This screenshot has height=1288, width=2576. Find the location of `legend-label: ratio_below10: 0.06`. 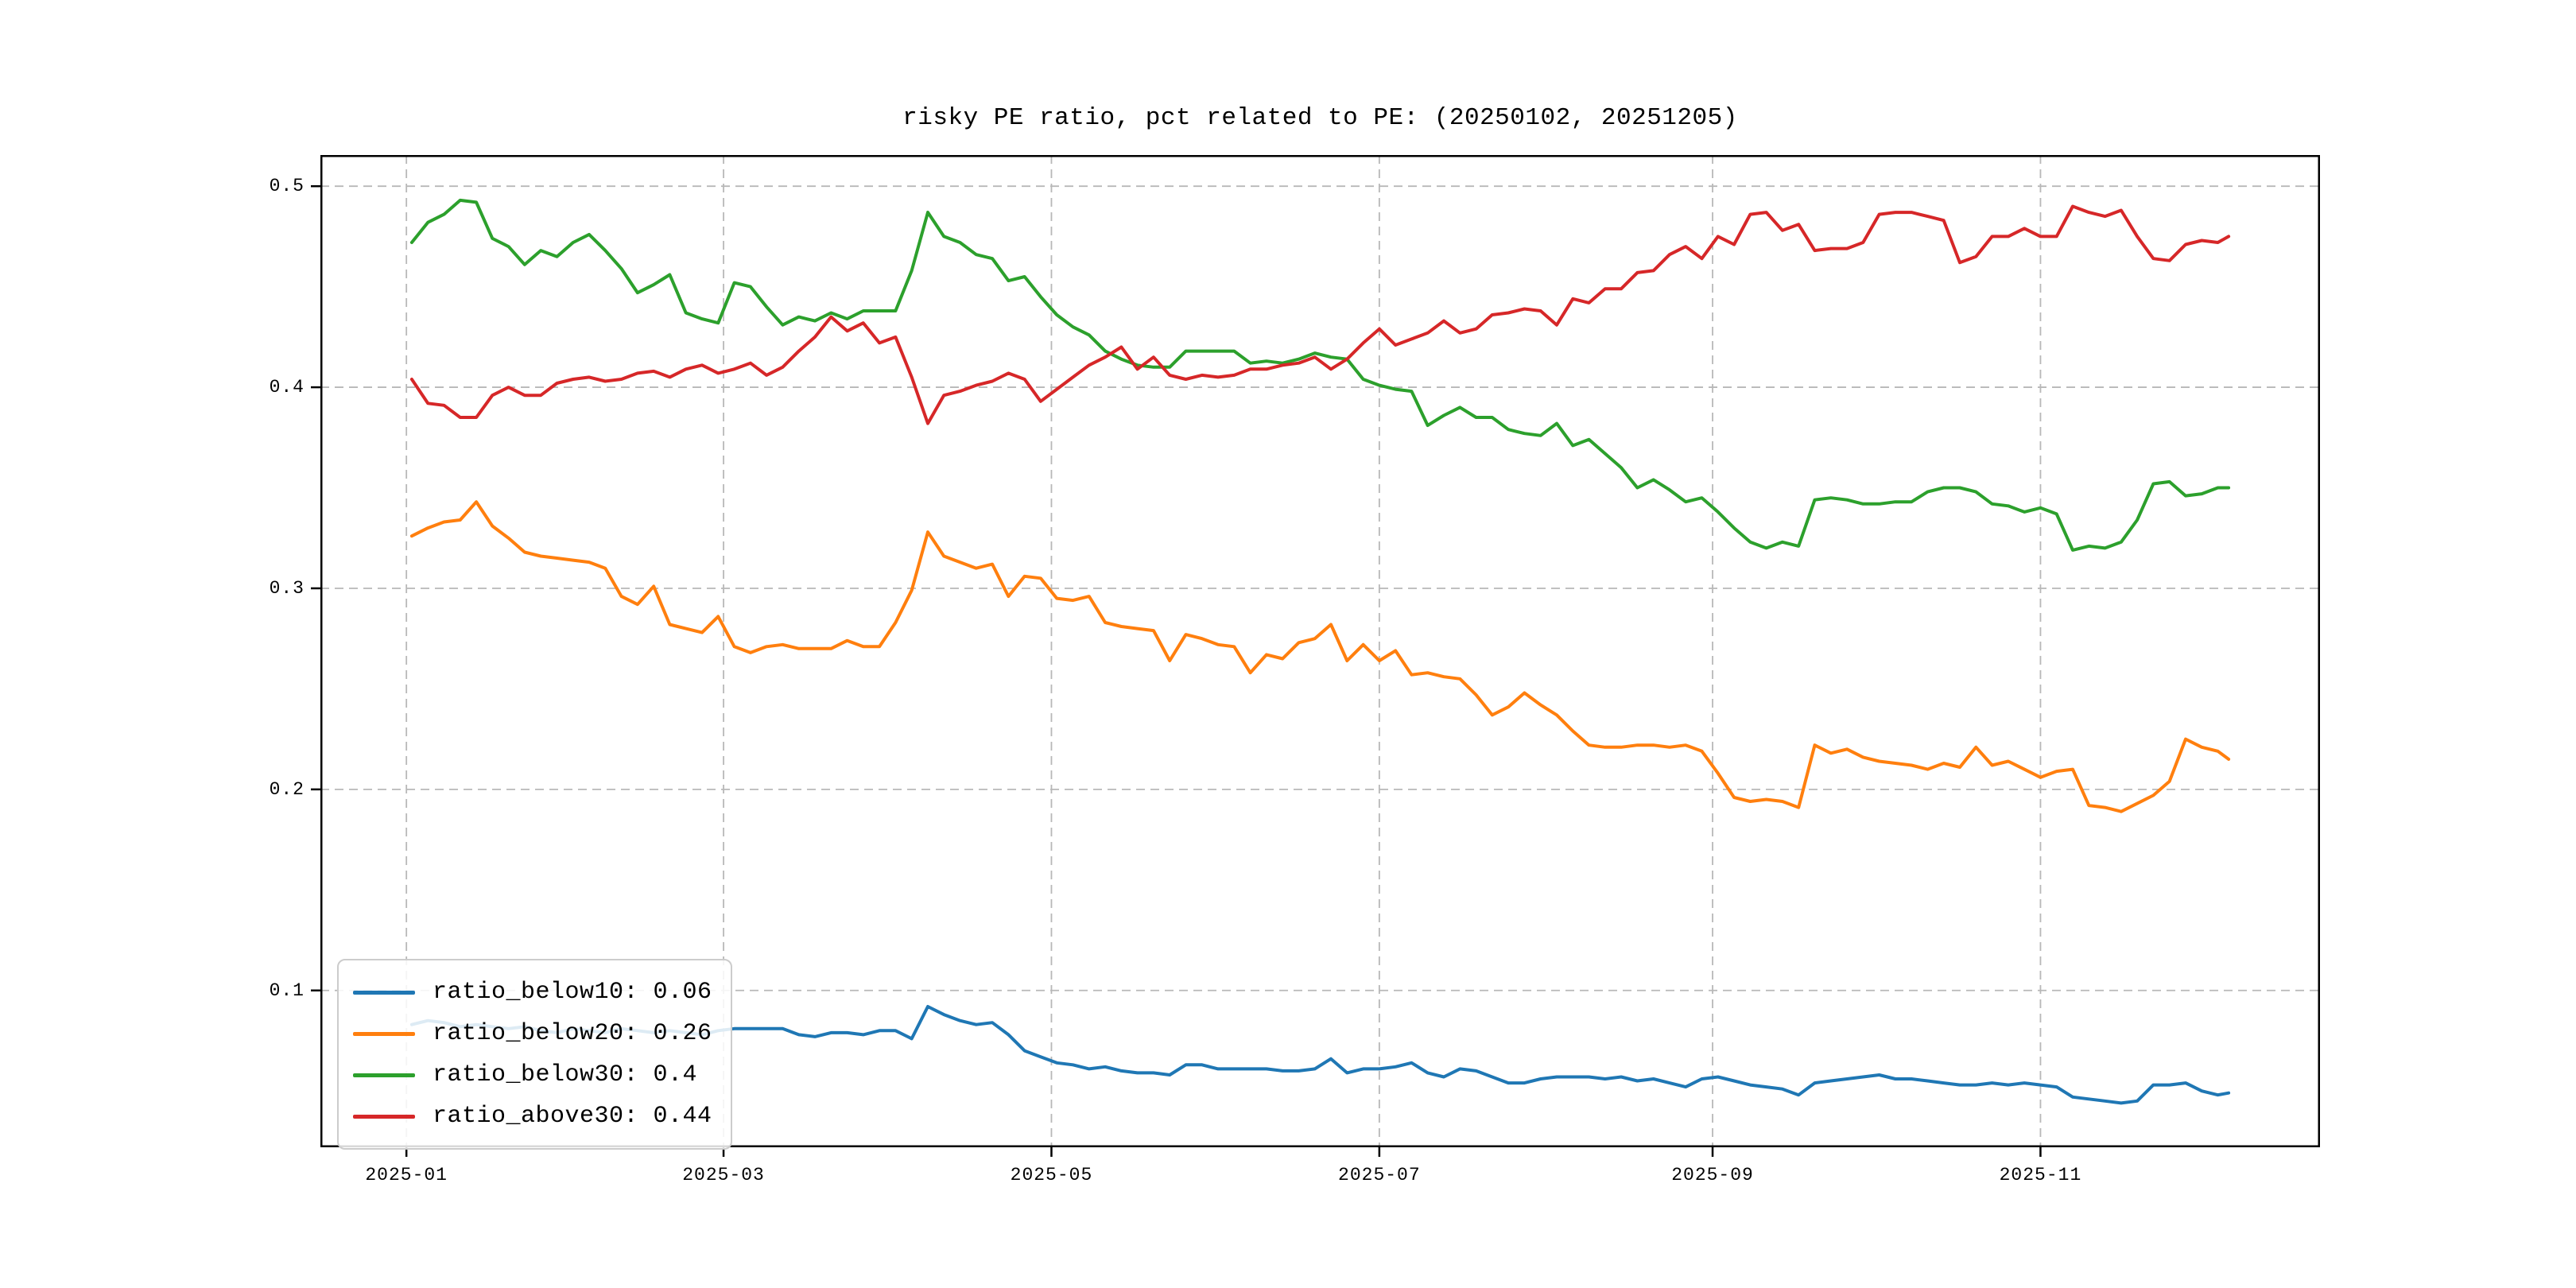

legend-label: ratio_below10: 0.06 is located at coordinates (572, 993).